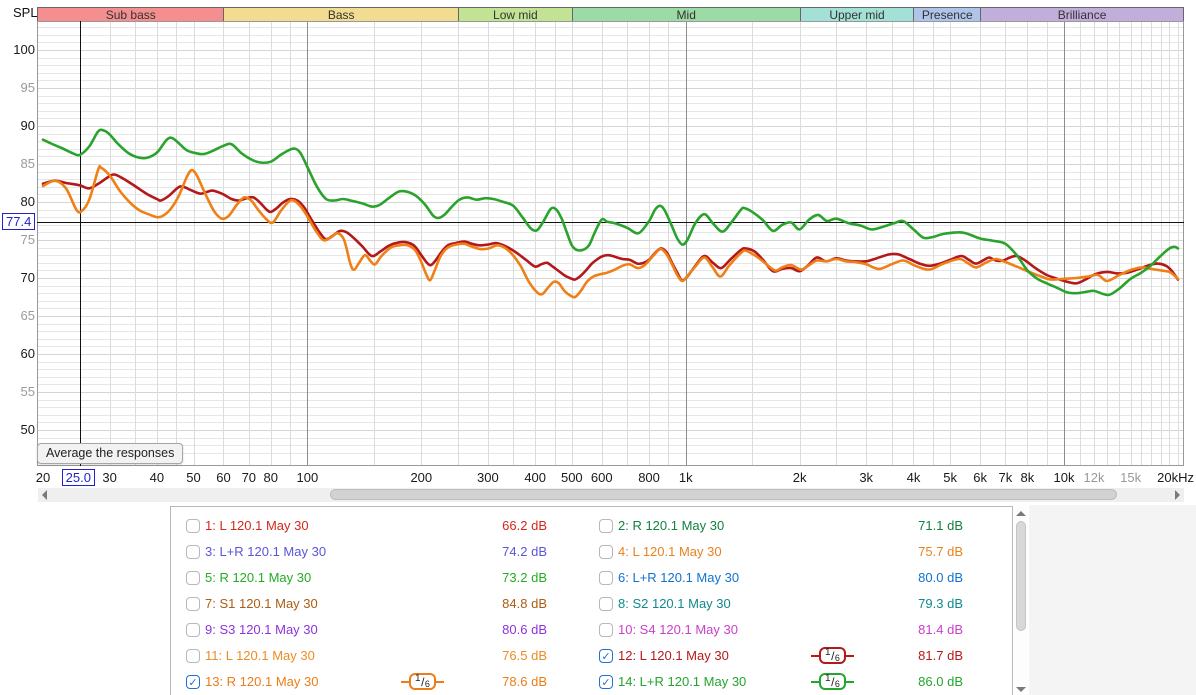 The width and height of the screenshot is (1196, 695). I want to click on x-tick-label: 4k, so click(913, 477).